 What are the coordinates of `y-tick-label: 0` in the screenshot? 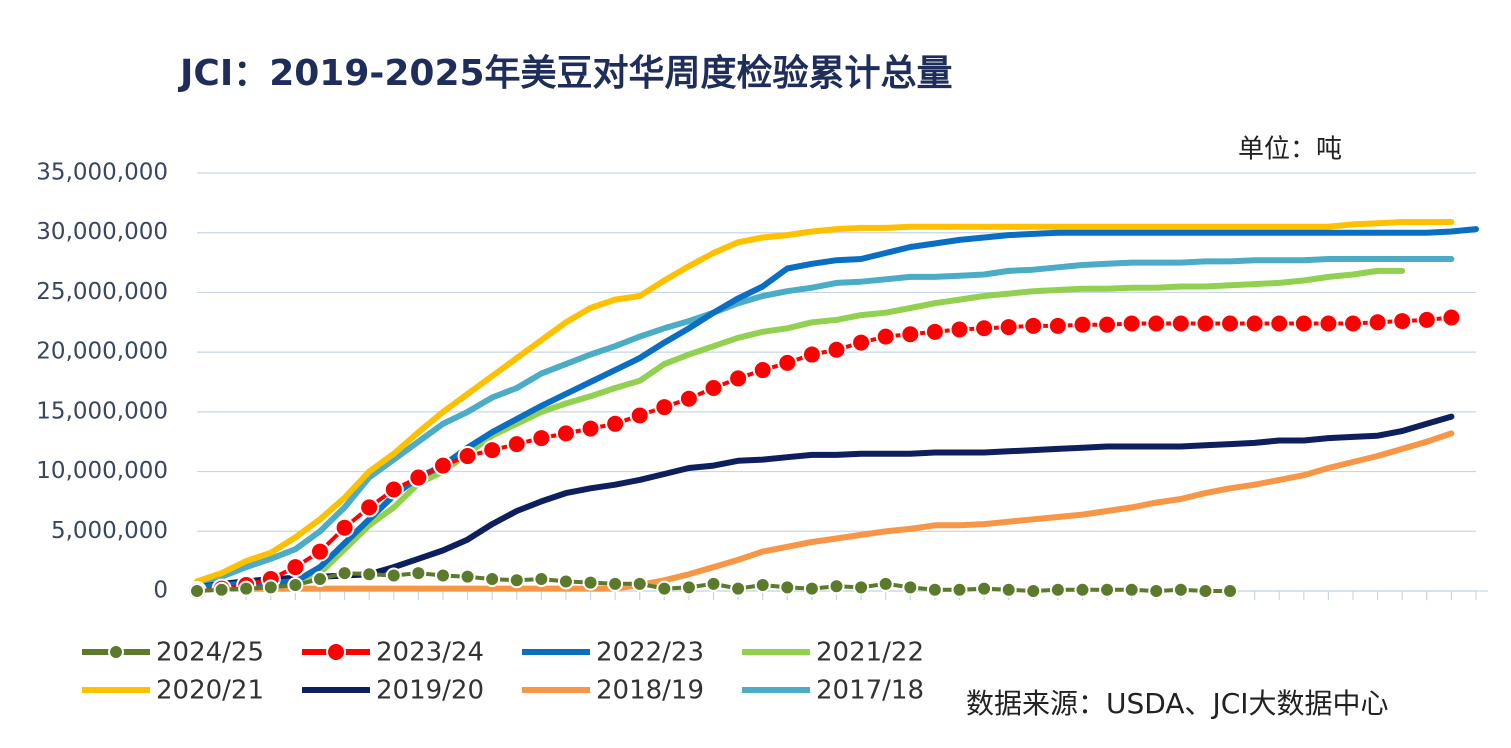 It's located at (160, 591).